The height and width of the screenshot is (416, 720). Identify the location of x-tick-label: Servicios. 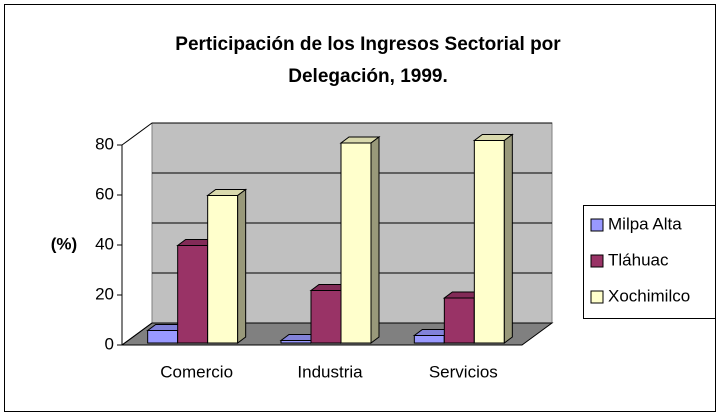
(463, 371).